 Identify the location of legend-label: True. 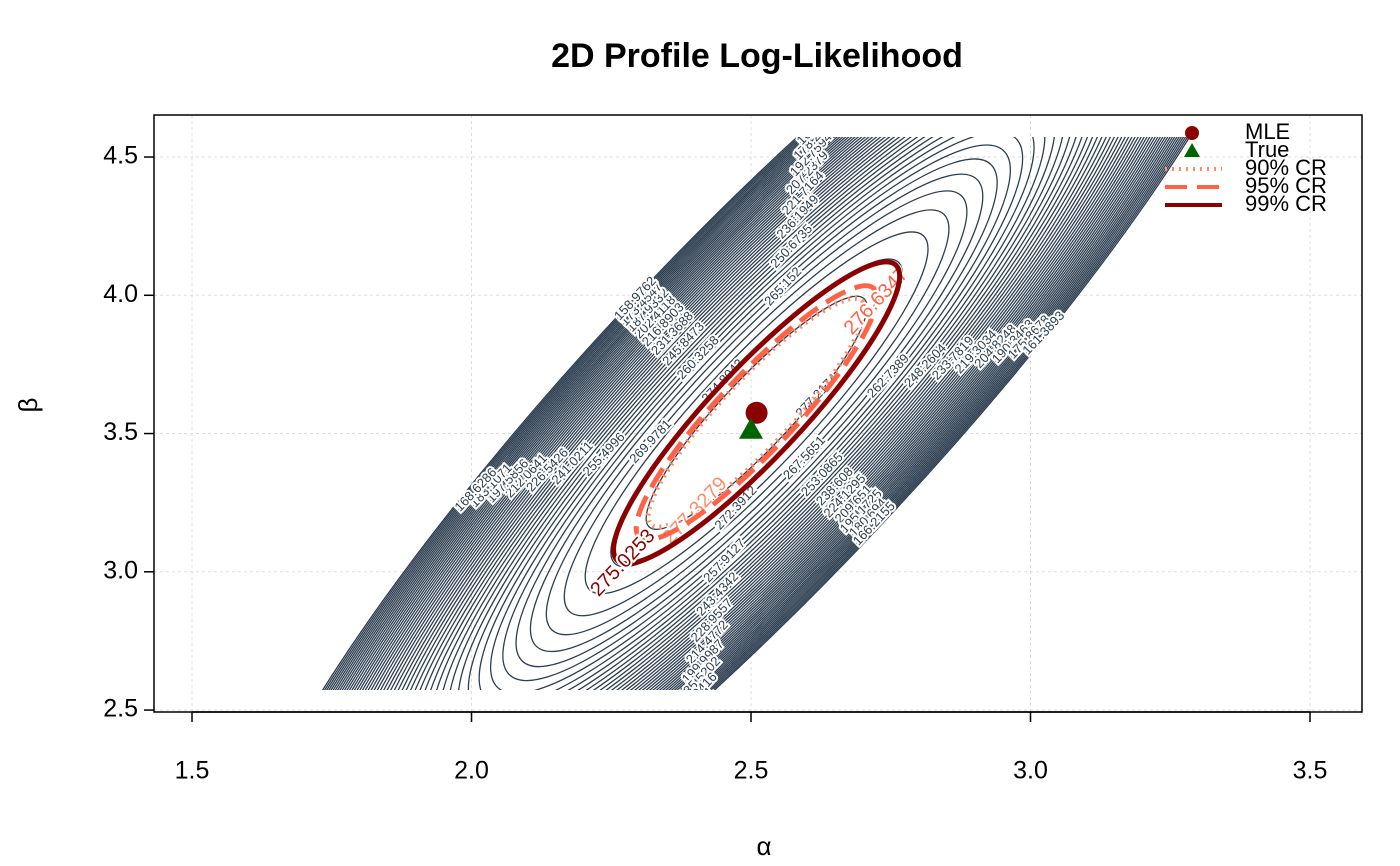
(1267, 149).